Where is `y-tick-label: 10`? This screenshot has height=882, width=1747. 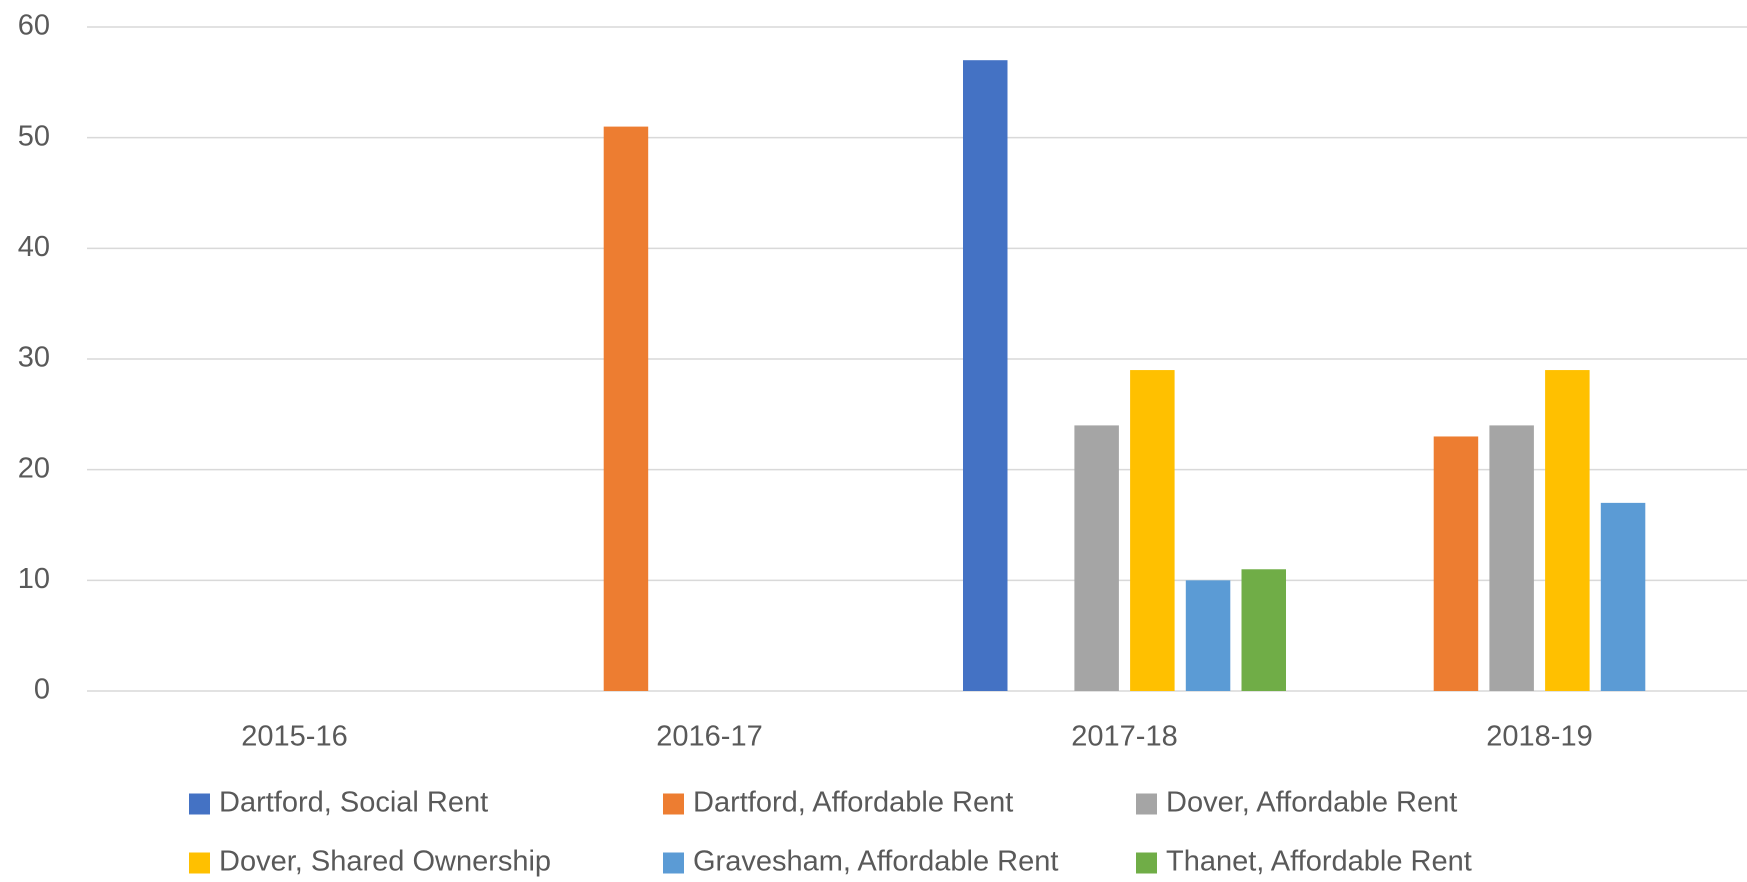 y-tick-label: 10 is located at coordinates (34, 579).